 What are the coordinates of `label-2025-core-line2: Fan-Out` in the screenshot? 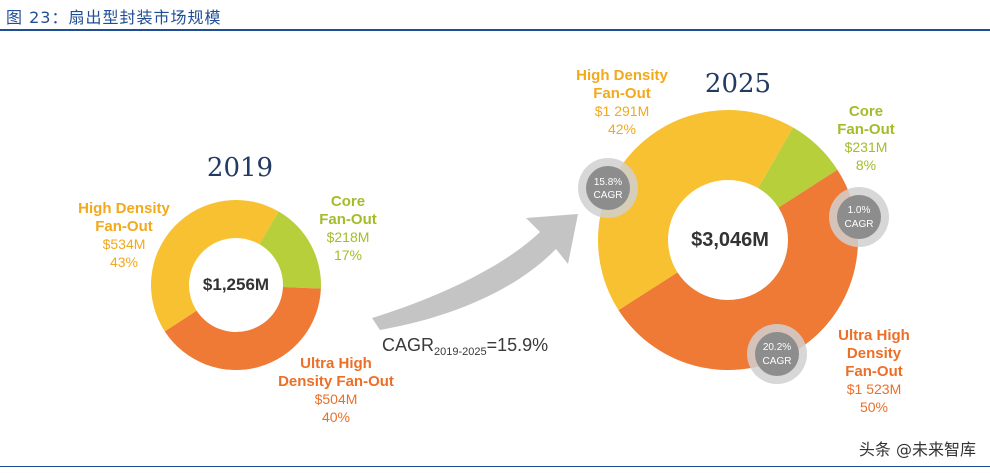 It's located at (866, 129).